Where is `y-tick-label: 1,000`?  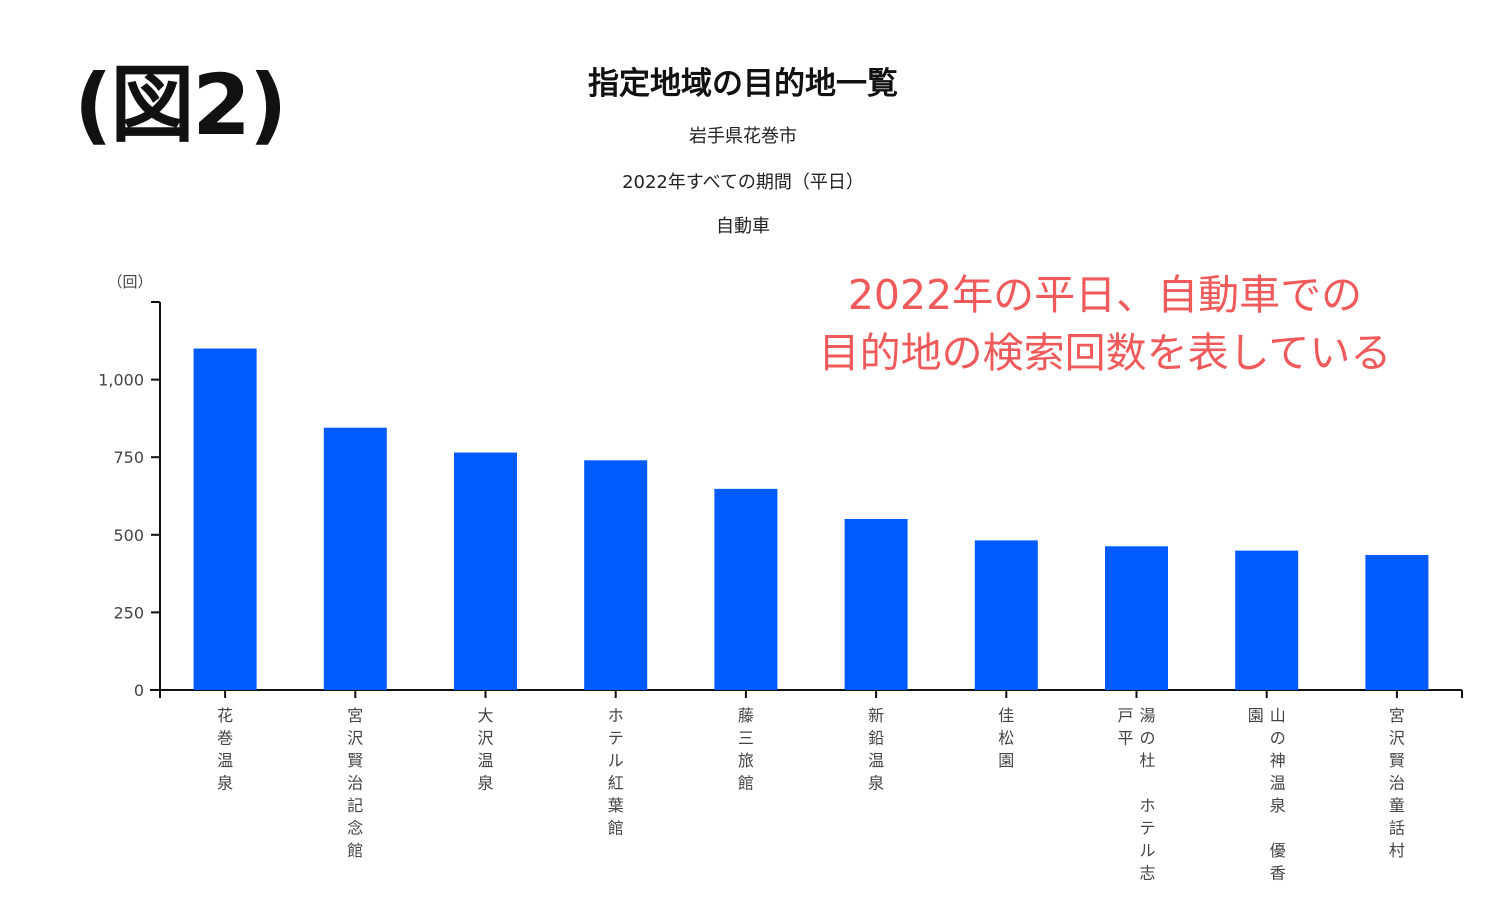 y-tick-label: 1,000 is located at coordinates (121, 380).